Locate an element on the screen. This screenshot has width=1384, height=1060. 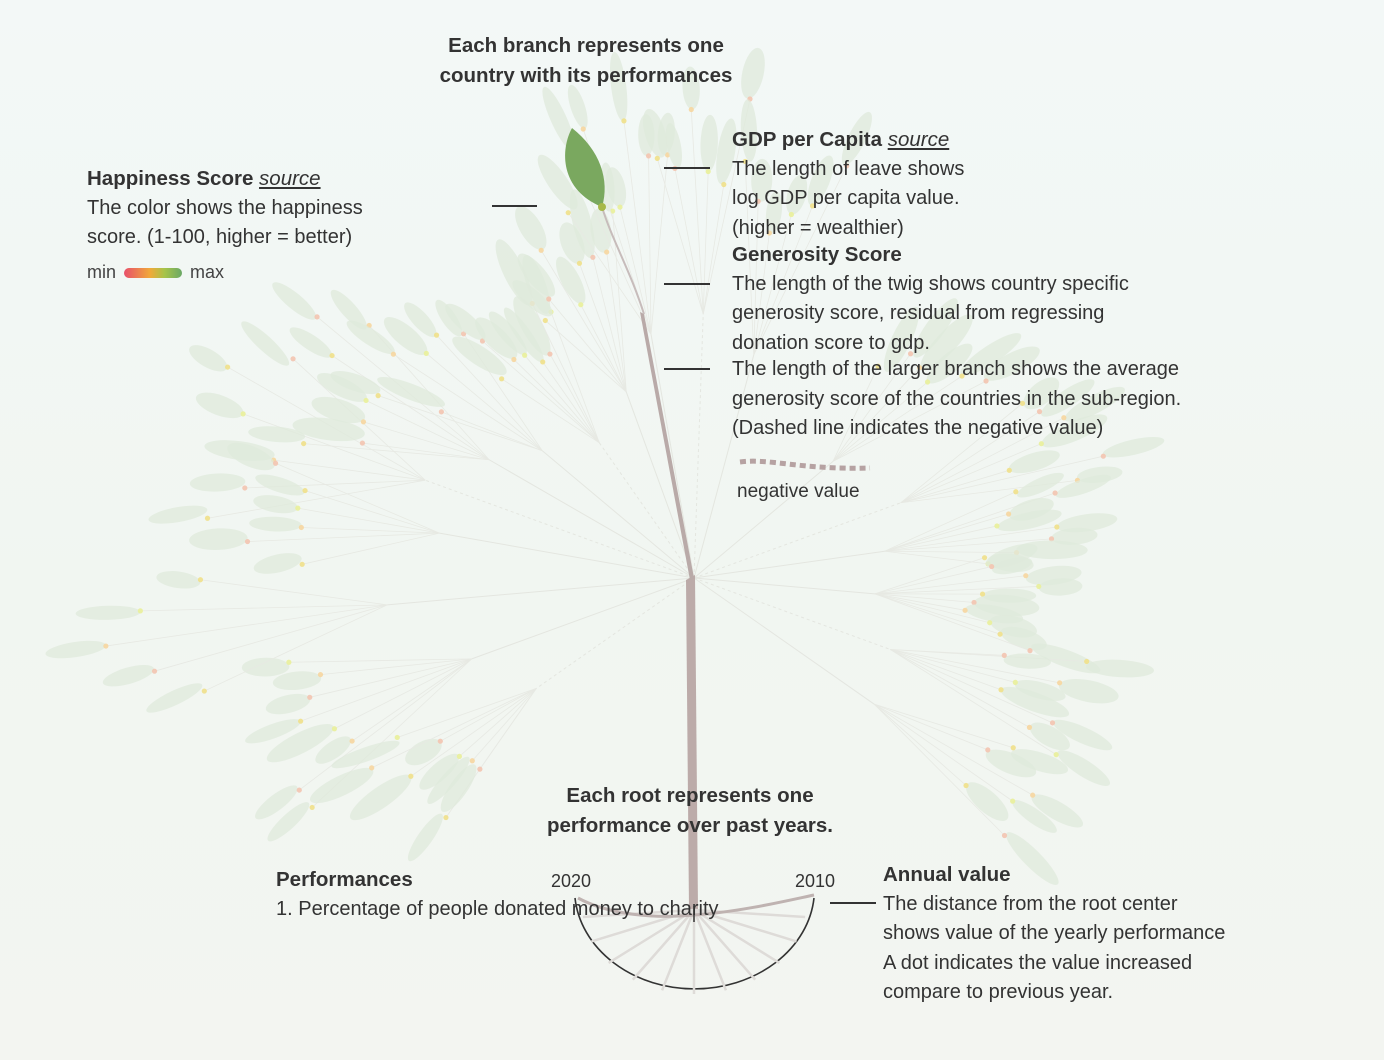
trunk is located at coordinates (692, 742).